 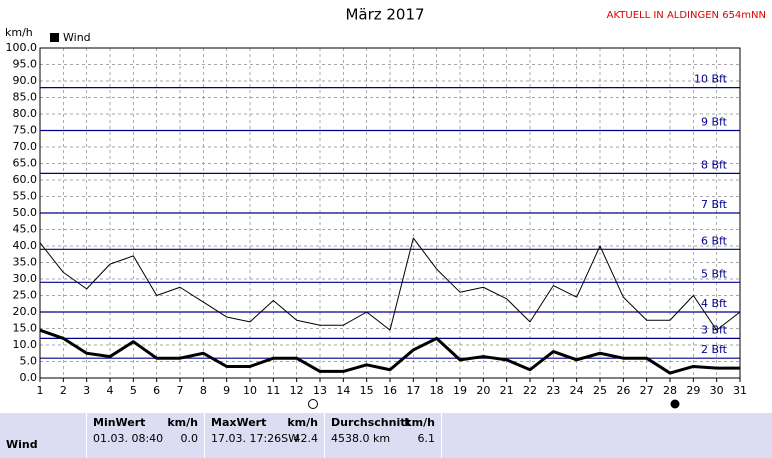 What do you see at coordinates (77, 37) in the screenshot?
I see `legend-label: Wind` at bounding box center [77, 37].